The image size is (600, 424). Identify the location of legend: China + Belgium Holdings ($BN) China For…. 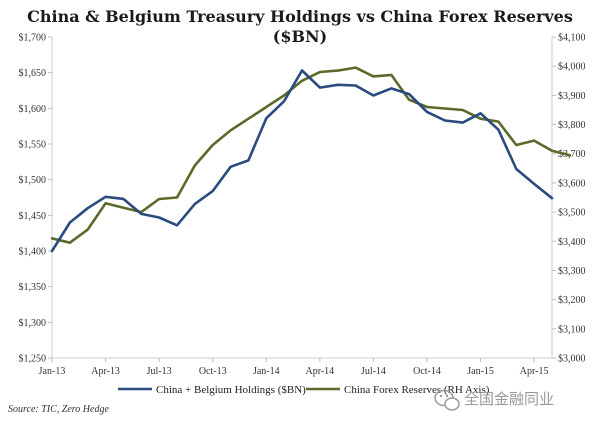
(304, 390).